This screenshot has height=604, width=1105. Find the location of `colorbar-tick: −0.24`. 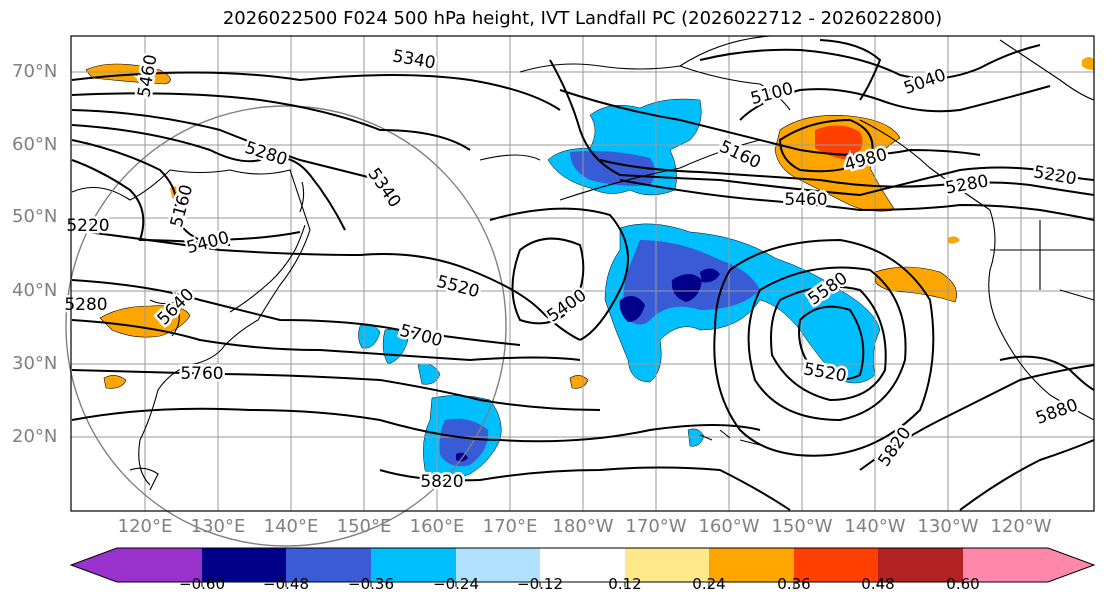

colorbar-tick: −0.24 is located at coordinates (456, 584).